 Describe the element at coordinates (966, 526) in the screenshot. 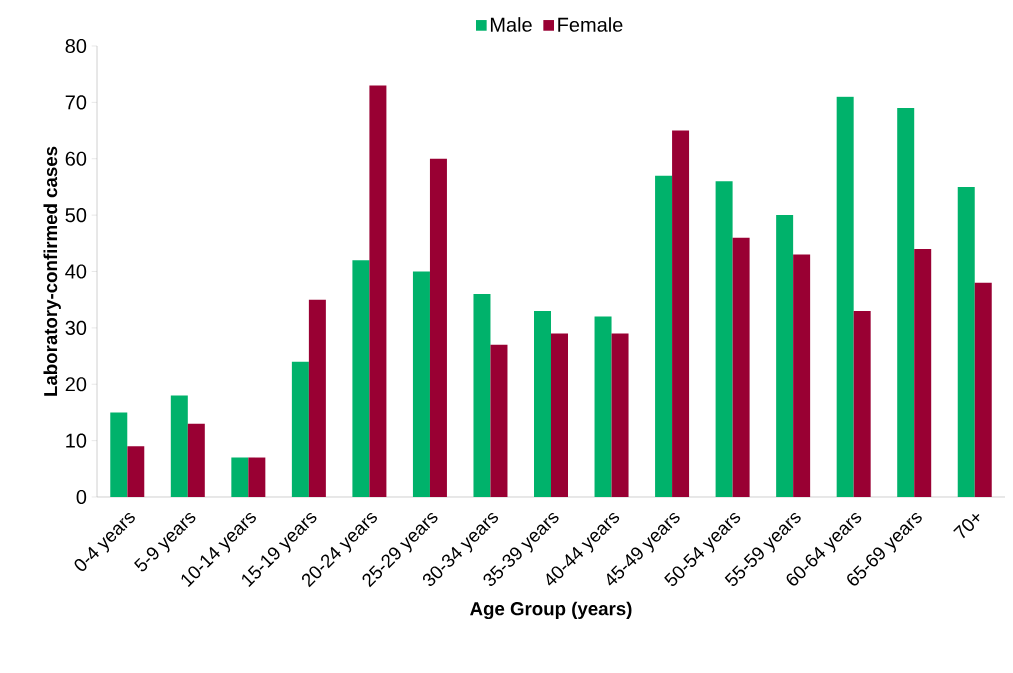

I see `x-tick-label: 70+` at that location.